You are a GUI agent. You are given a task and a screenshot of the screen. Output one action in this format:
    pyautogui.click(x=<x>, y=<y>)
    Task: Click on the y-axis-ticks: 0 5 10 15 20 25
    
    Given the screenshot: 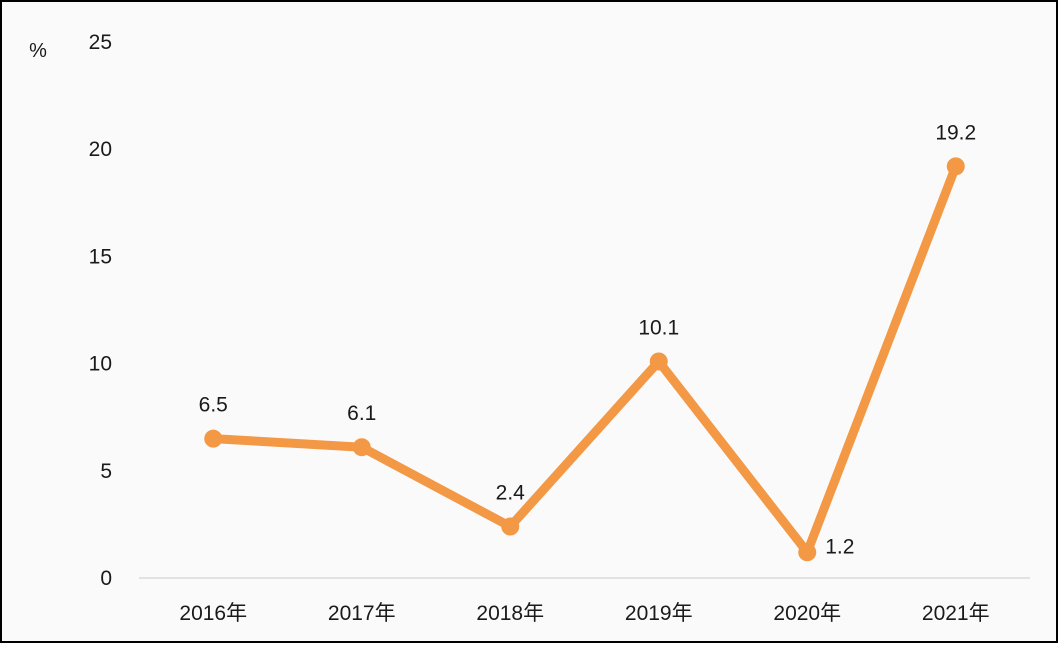 What is the action you would take?
    pyautogui.click(x=100, y=310)
    